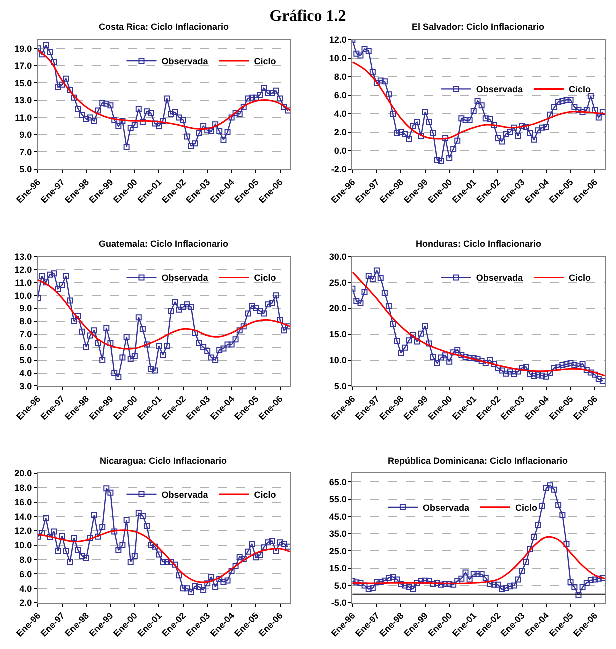 Image resolution: width=616 pixels, height=649 pixels. I want to click on chart-title: Honduras: Ciclo Inflacionario, so click(479, 244).